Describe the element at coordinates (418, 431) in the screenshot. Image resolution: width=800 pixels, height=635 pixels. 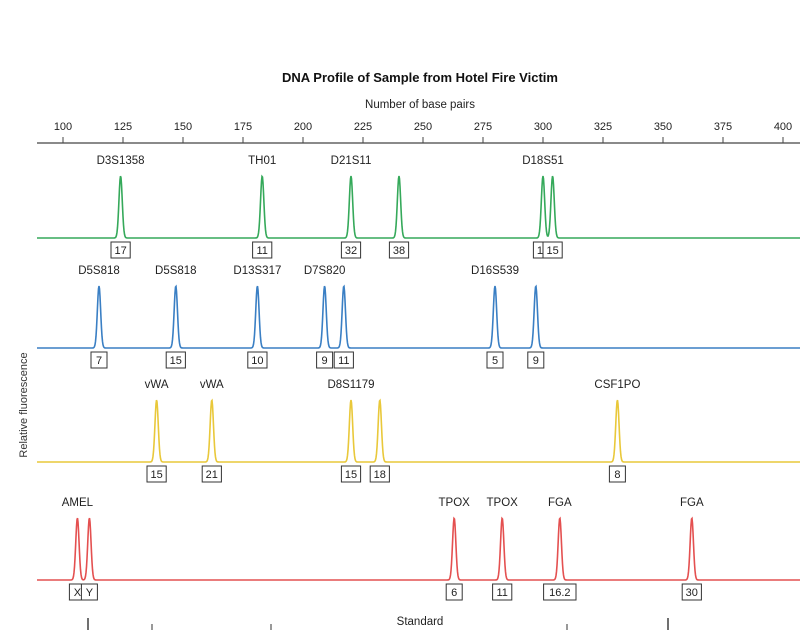
I see `trace-yellow` at that location.